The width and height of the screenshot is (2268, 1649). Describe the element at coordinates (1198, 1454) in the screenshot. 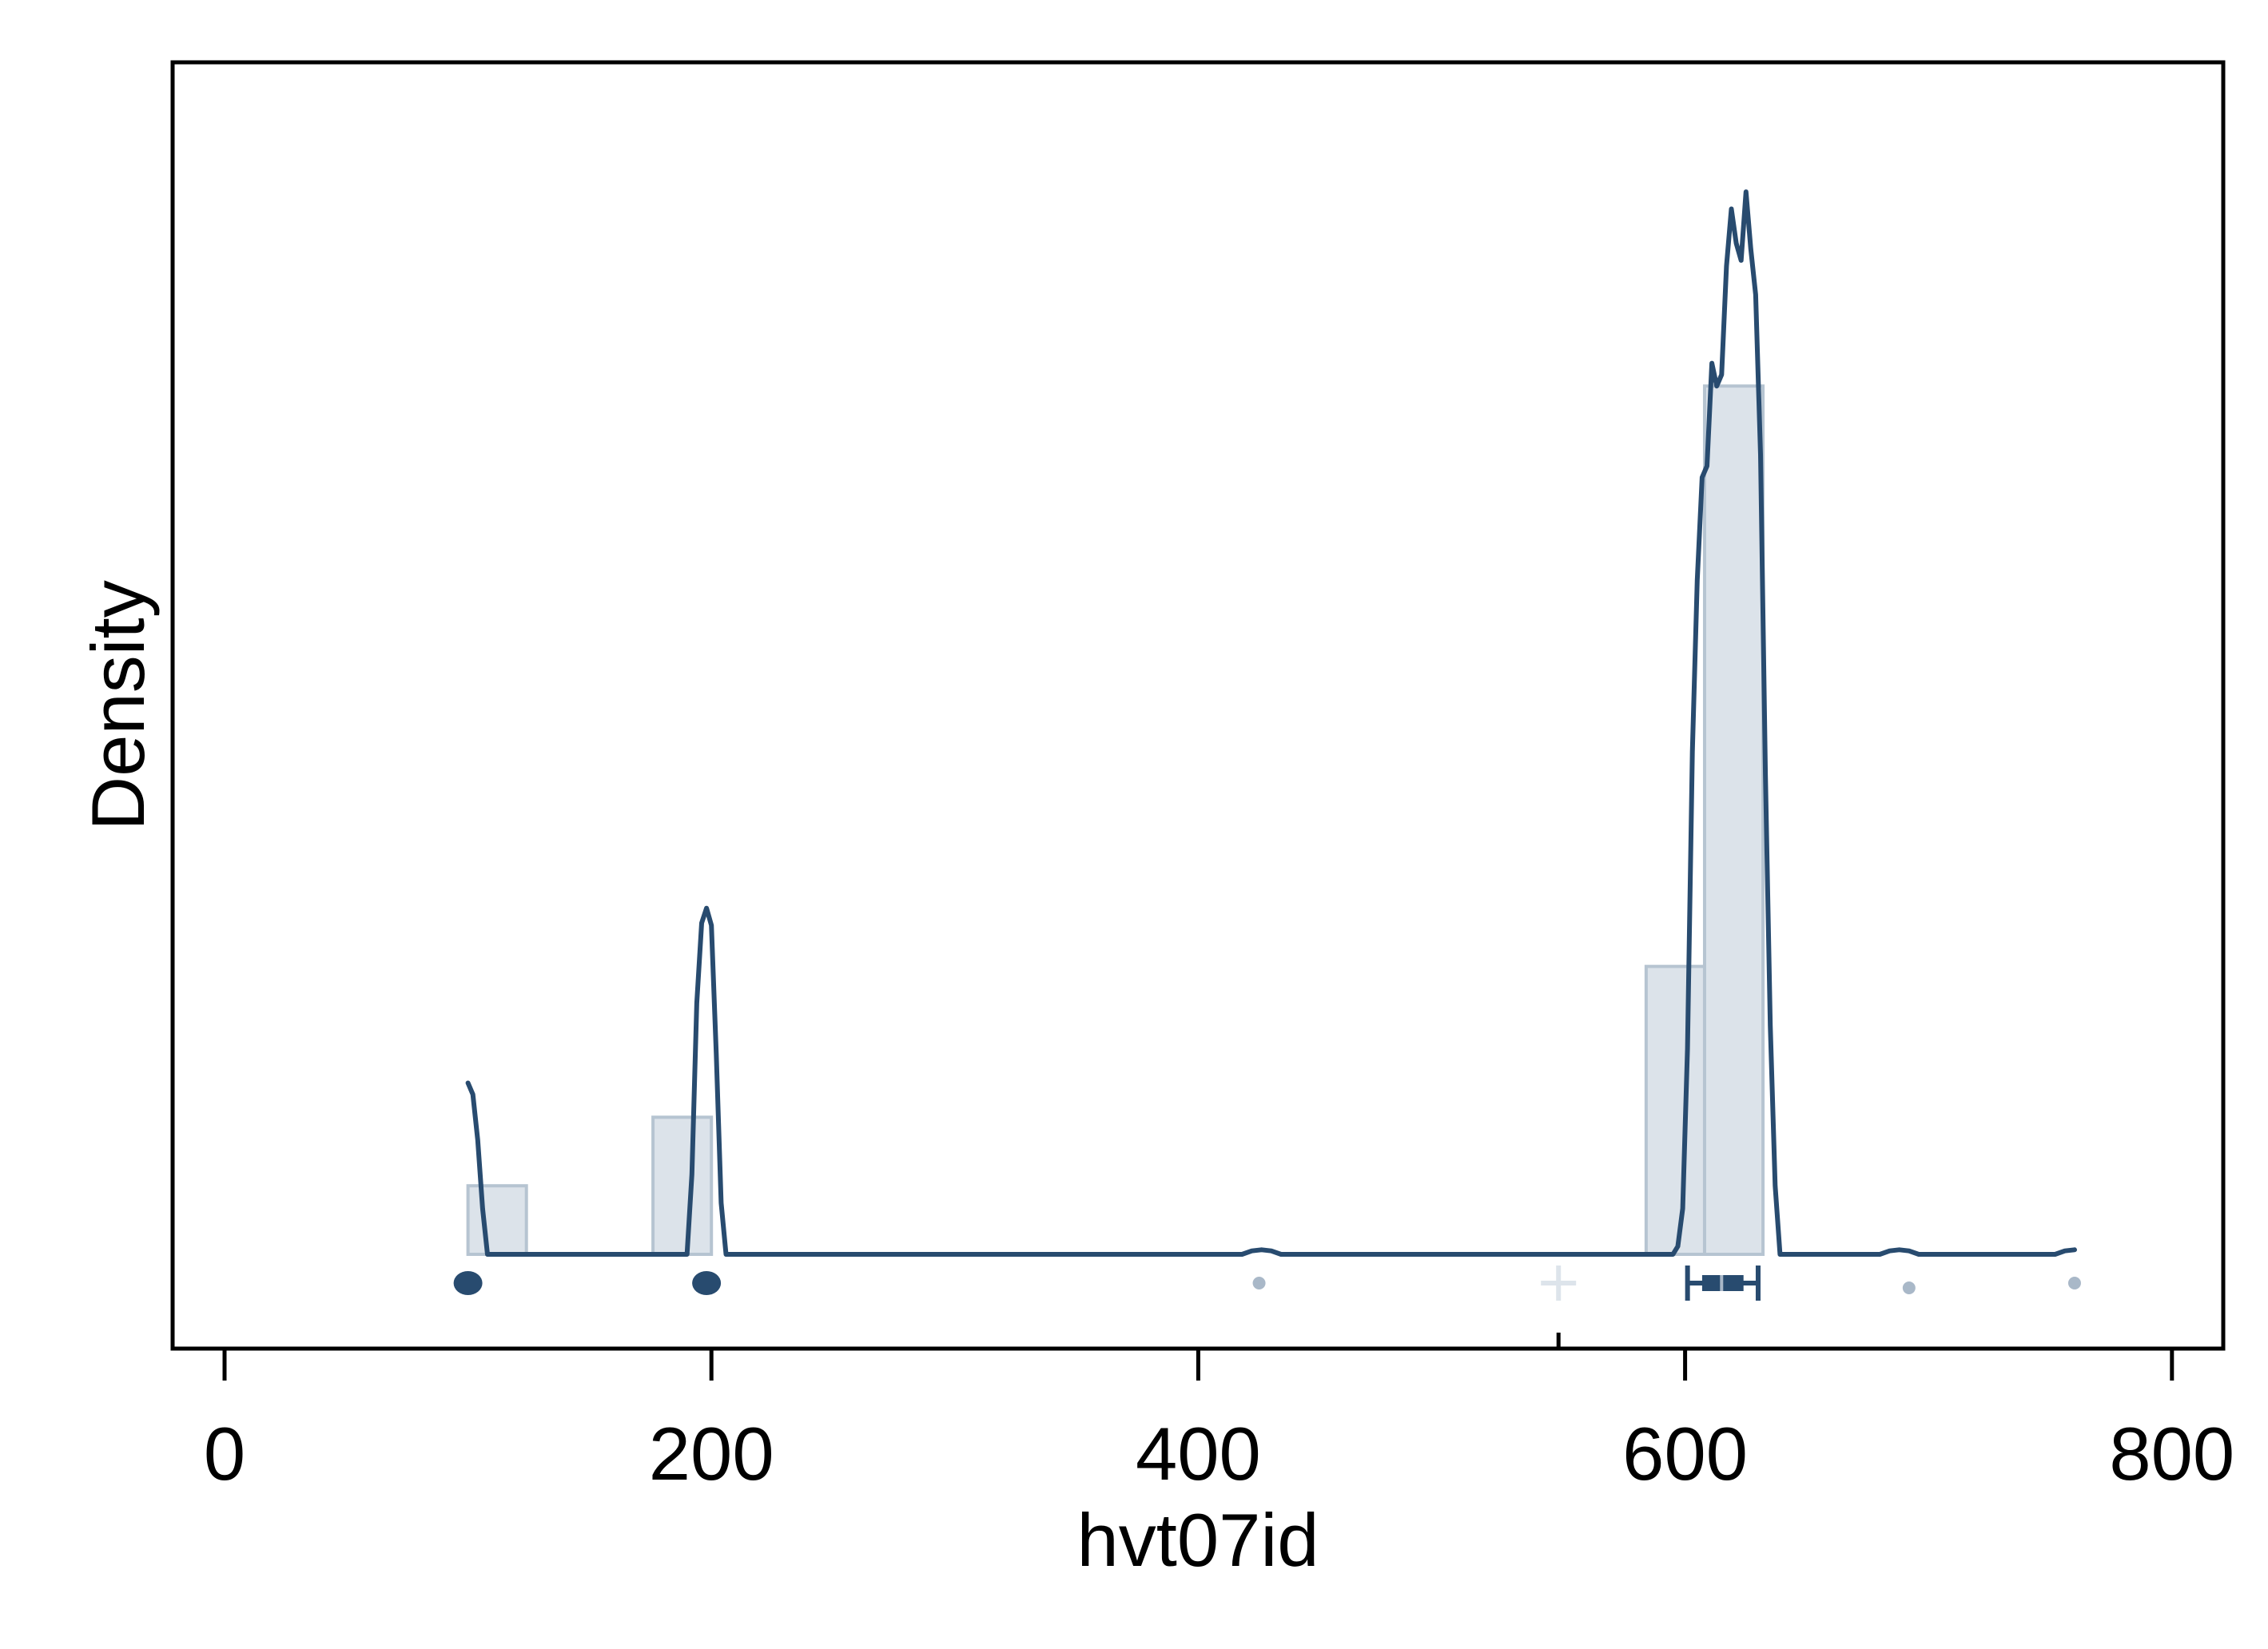

I see `x-tick-label: 400` at that location.